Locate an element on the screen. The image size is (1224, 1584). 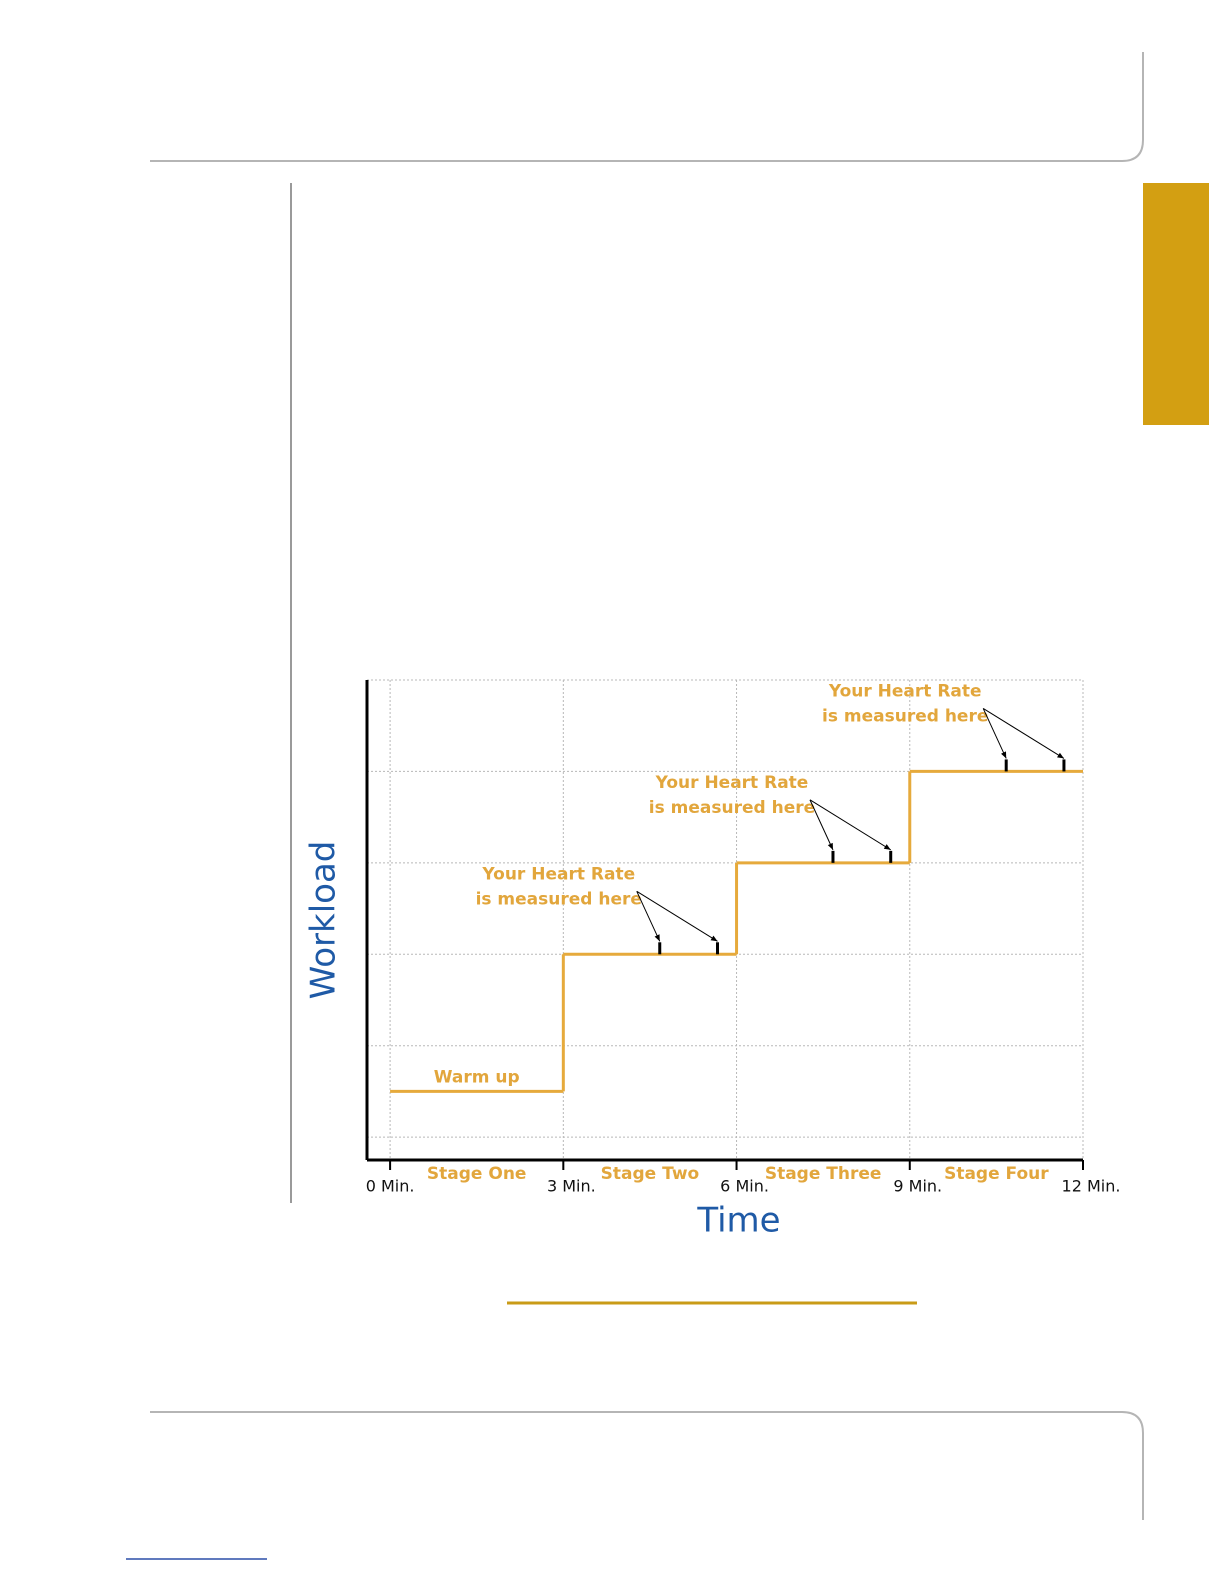
stage-label: Stage Two is located at coordinates (650, 1174).